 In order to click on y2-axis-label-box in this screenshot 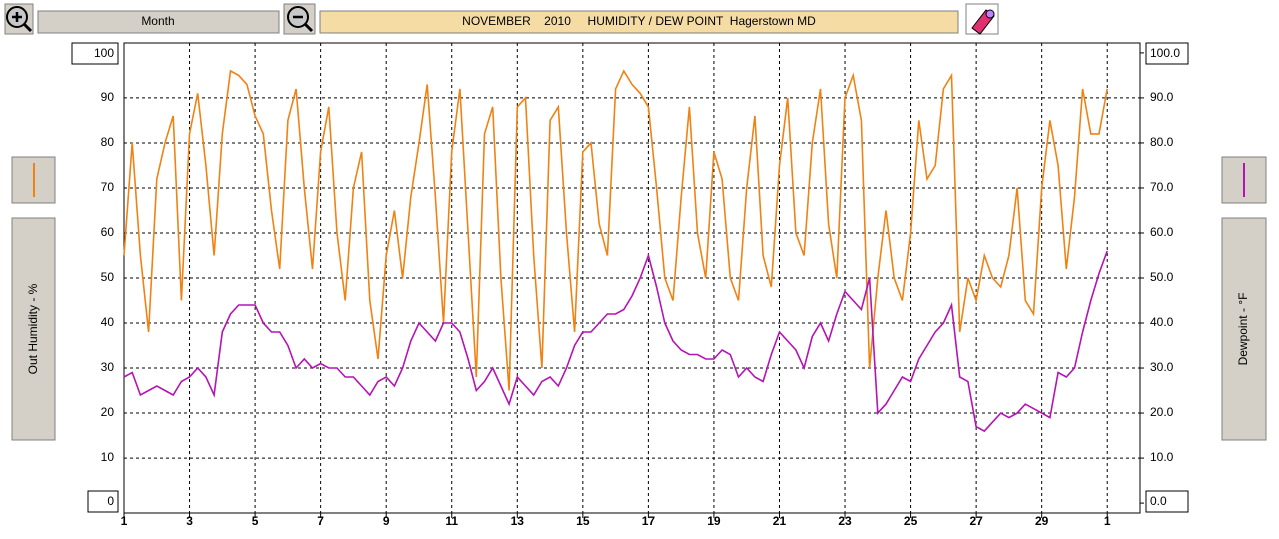, I will do `click(1244, 329)`.